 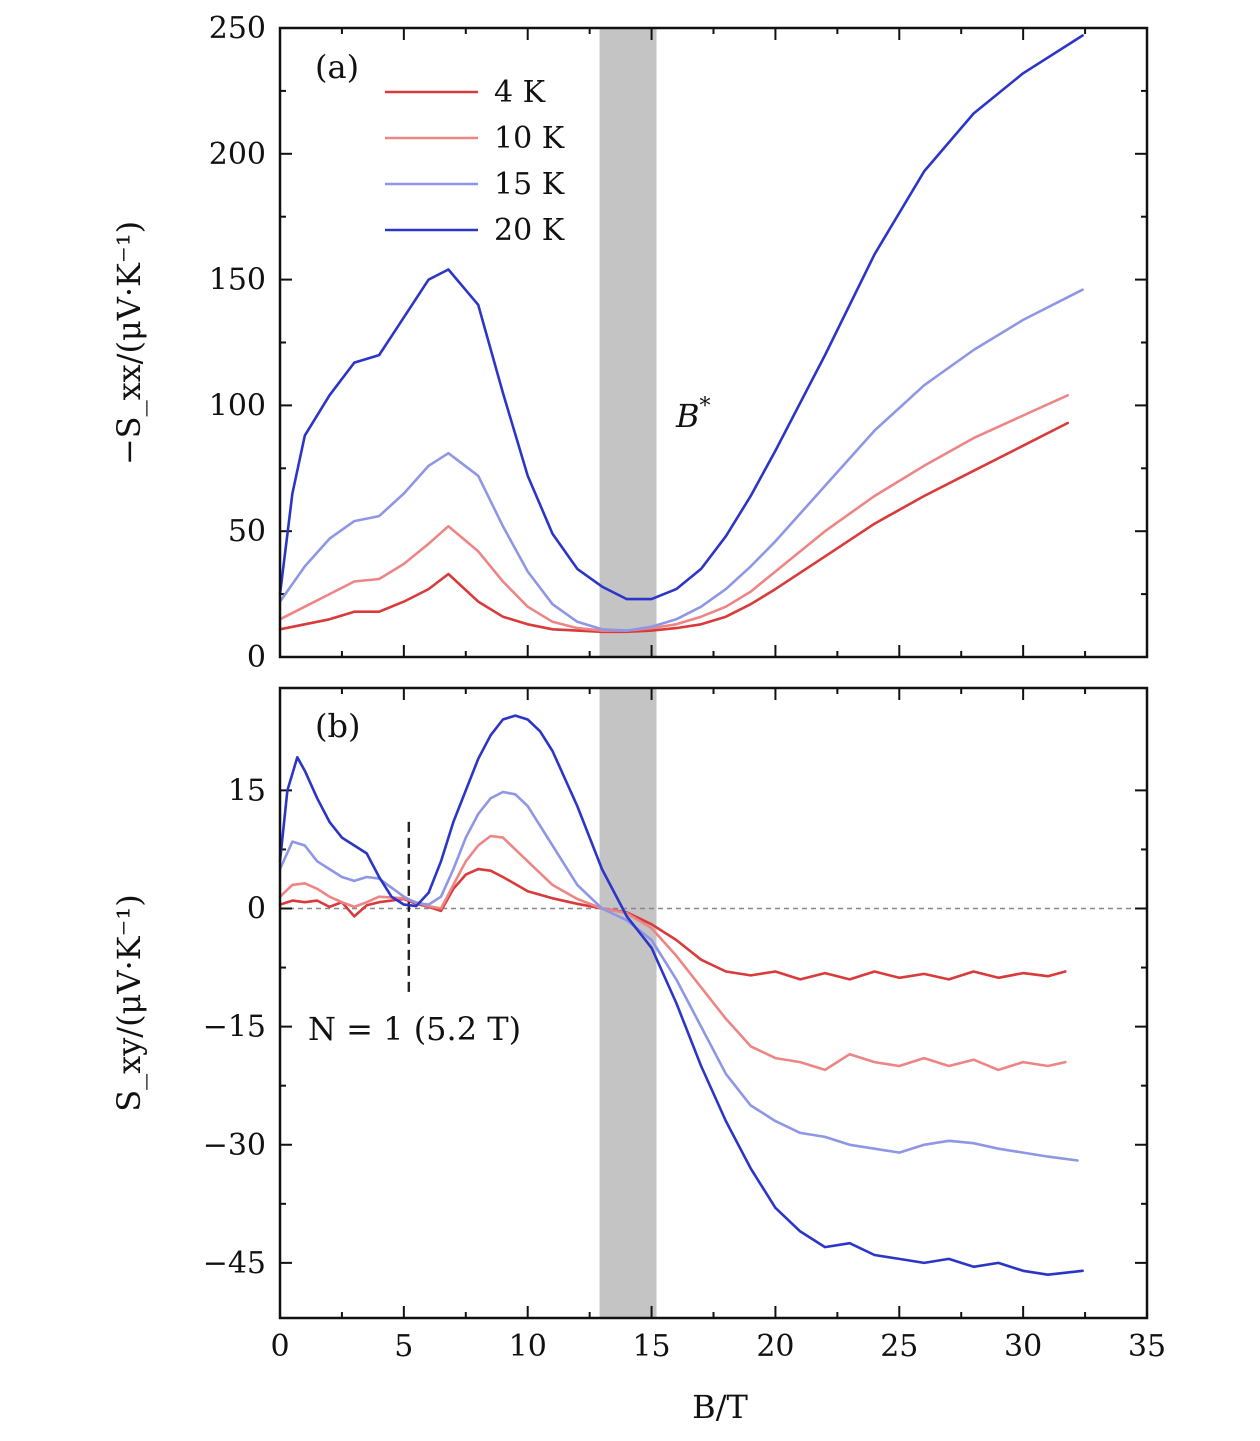 What do you see at coordinates (237, 280) in the screenshot?
I see `y-tick-label: 150` at bounding box center [237, 280].